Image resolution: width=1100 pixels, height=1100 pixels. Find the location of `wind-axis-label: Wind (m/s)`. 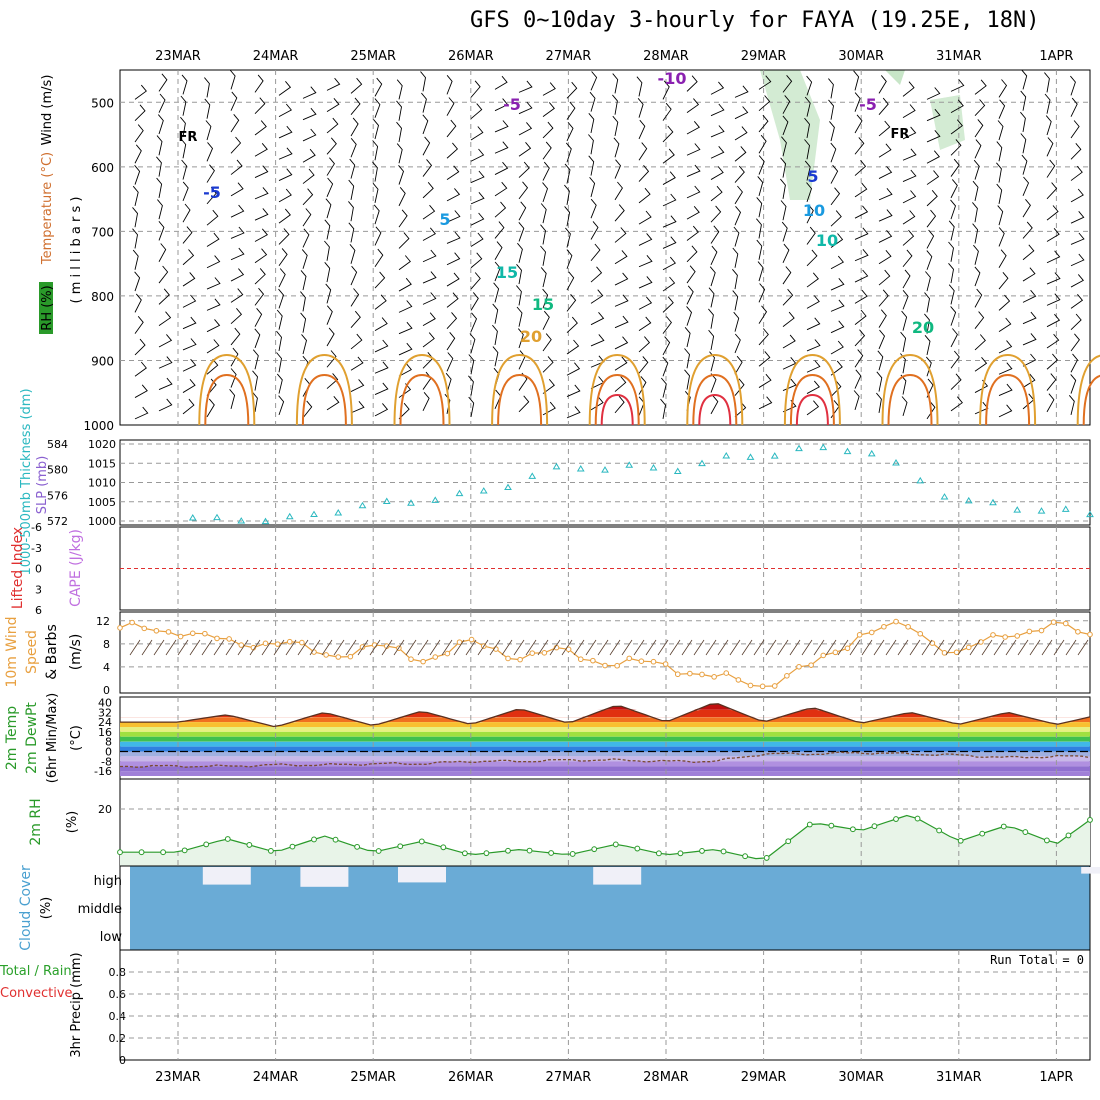

wind-axis-label: Wind (m/s) is located at coordinates (47, 110).